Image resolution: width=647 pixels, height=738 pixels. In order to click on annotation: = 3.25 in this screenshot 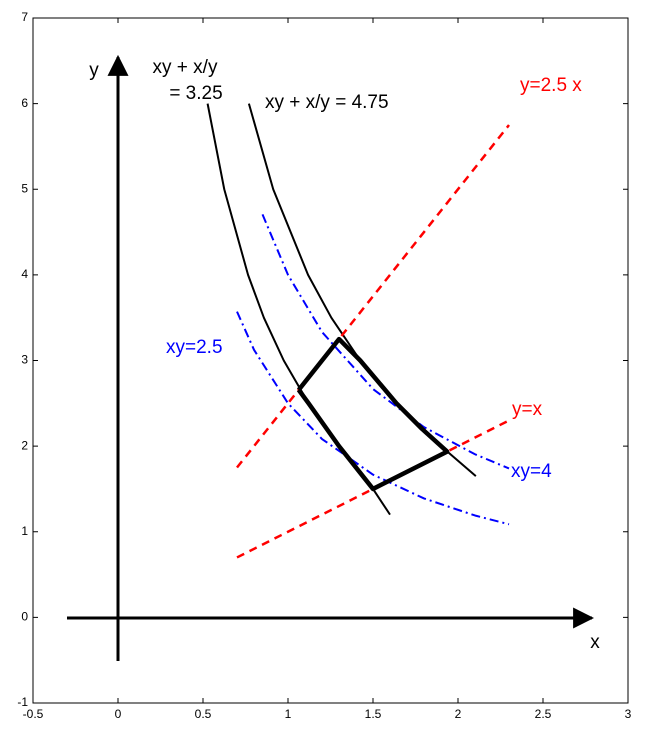, I will do `click(195, 93)`.